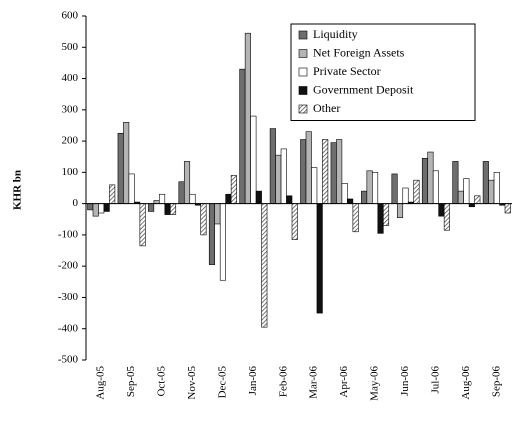 This screenshot has width=514, height=424. Describe the element at coordinates (347, 71) in the screenshot. I see `legend-label: Private Sector` at that location.